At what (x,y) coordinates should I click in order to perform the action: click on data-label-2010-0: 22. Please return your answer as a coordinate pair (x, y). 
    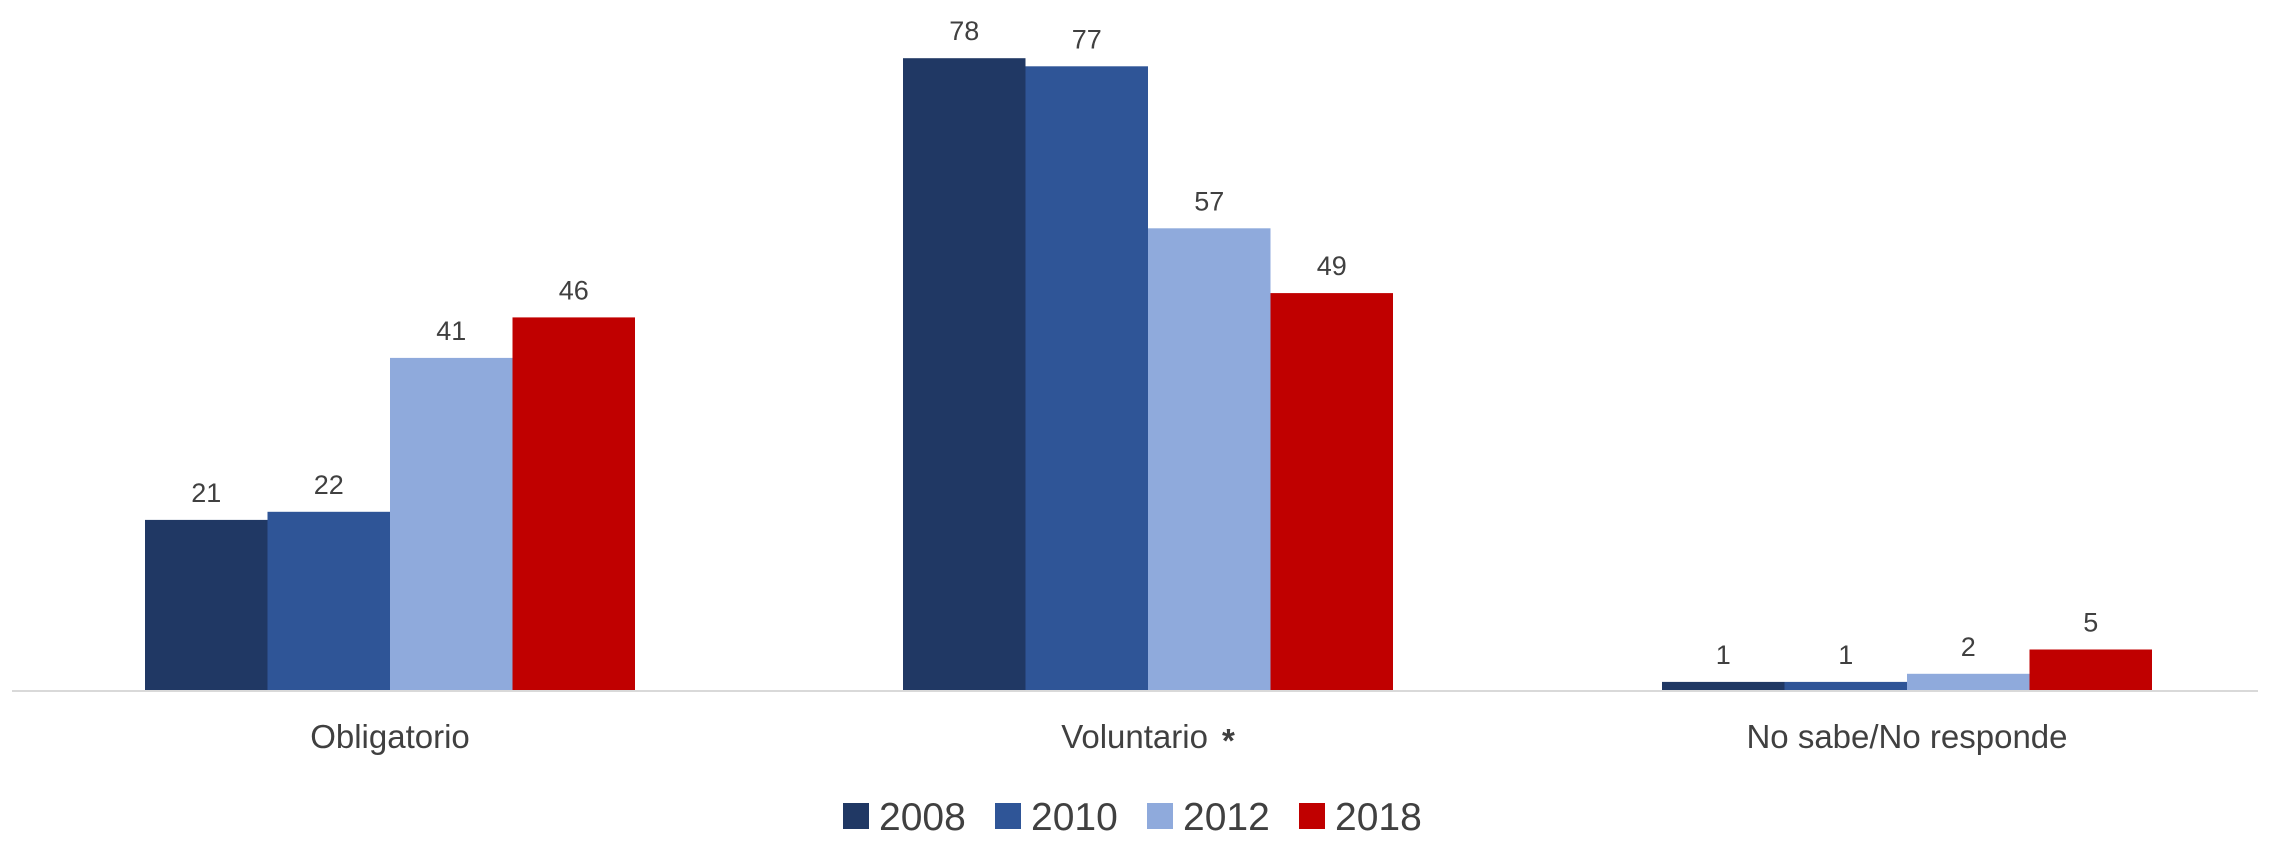
    Looking at the image, I should click on (329, 485).